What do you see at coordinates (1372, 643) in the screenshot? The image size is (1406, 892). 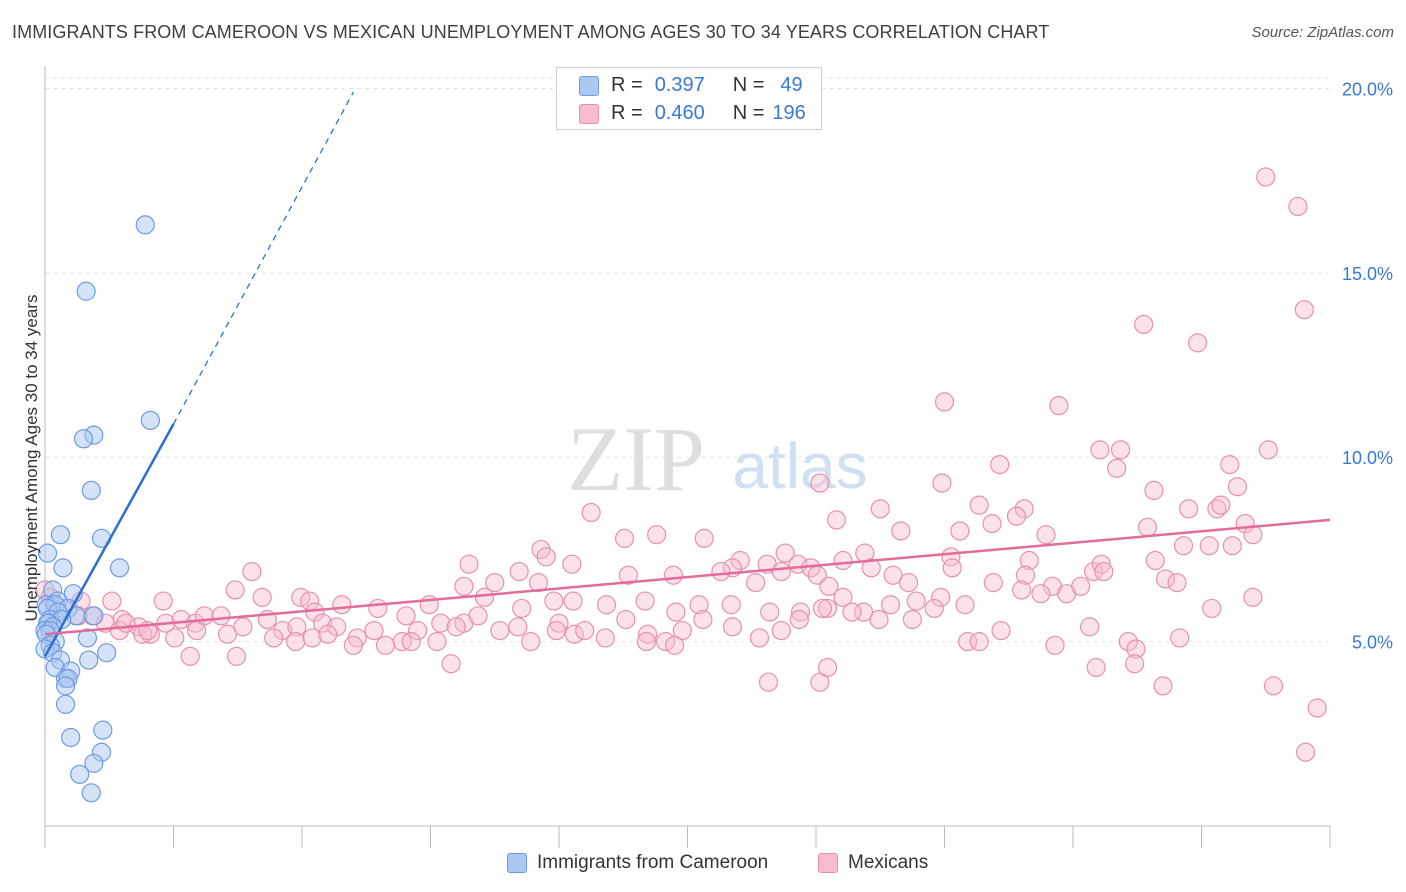 I see `y-tick-label: 5.0%` at bounding box center [1372, 643].